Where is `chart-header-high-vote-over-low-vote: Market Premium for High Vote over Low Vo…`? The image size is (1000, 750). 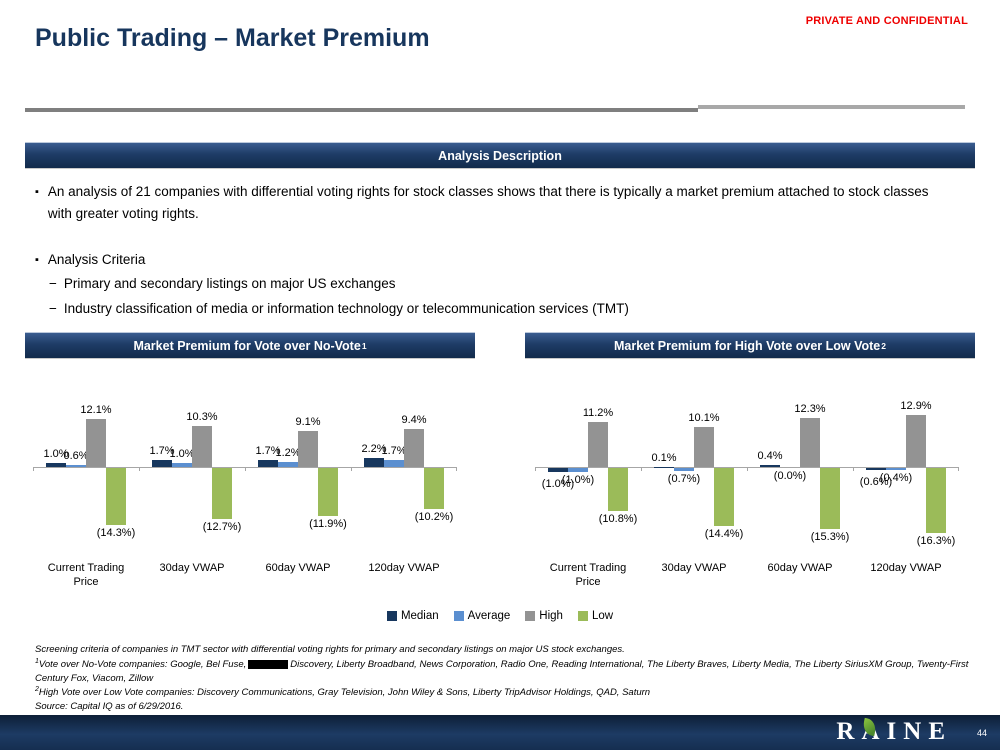 chart-header-high-vote-over-low-vote: Market Premium for High Vote over Low Vo… is located at coordinates (750, 345).